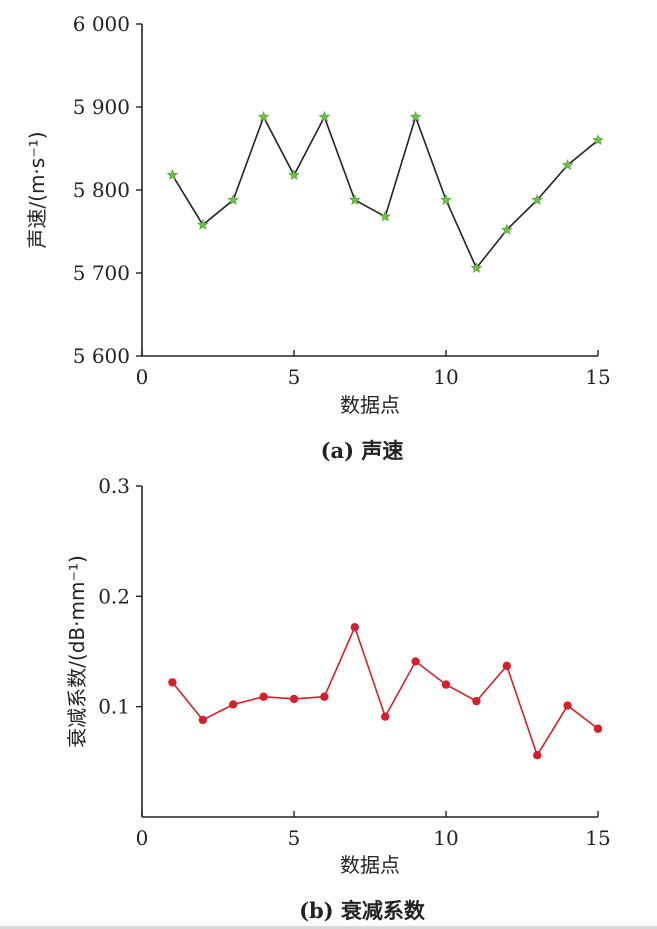  What do you see at coordinates (101, 24) in the screenshot?
I see `y-tick-label: 6 000` at bounding box center [101, 24].